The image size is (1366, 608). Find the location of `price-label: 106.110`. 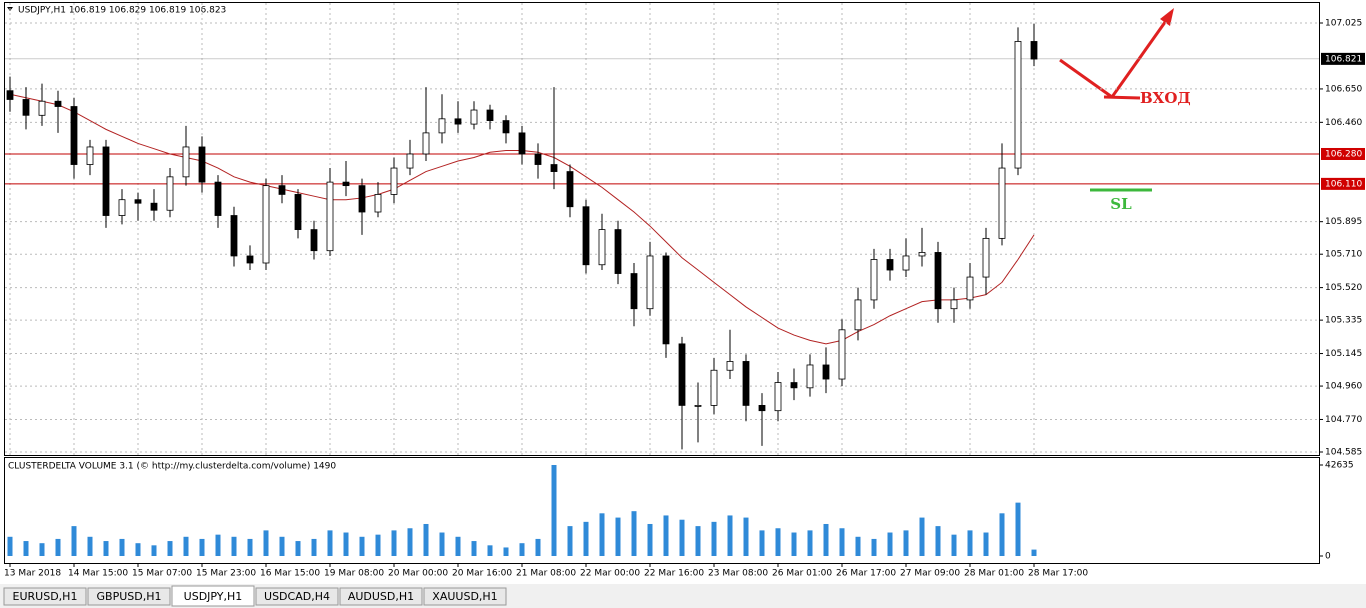

price-label: 106.110 is located at coordinates (1343, 184).